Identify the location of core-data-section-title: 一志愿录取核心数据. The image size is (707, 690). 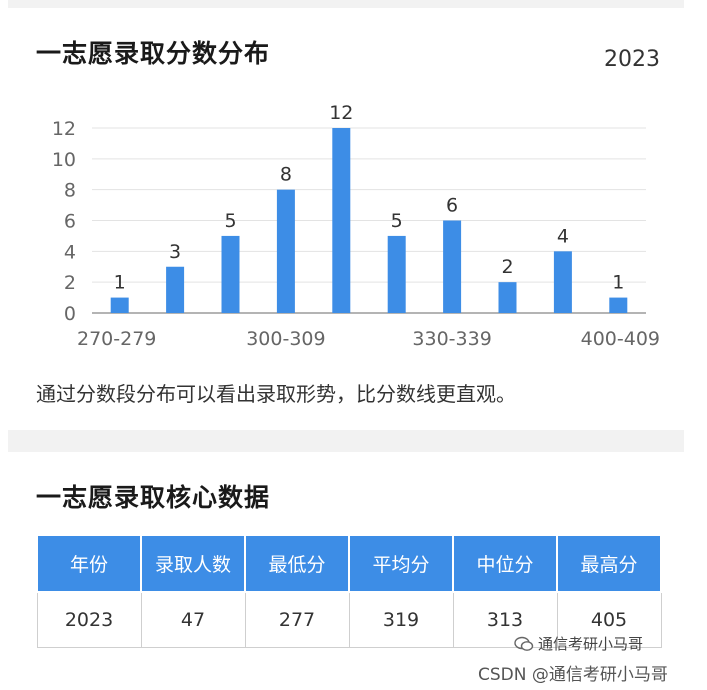
(153, 497).